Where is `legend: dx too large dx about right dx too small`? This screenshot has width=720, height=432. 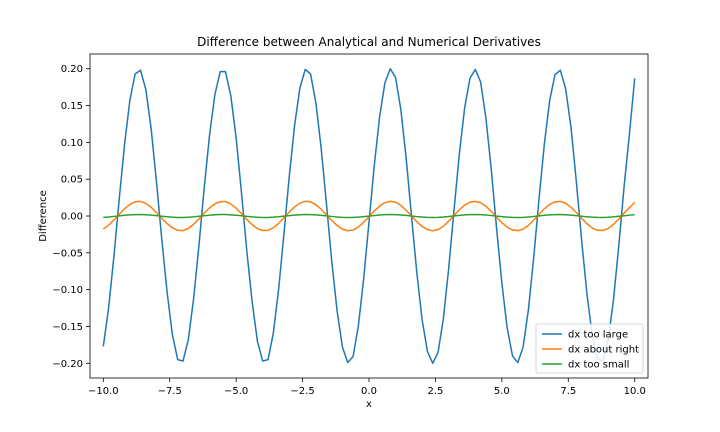
legend: dx too large dx about right dx too small is located at coordinates (589, 348).